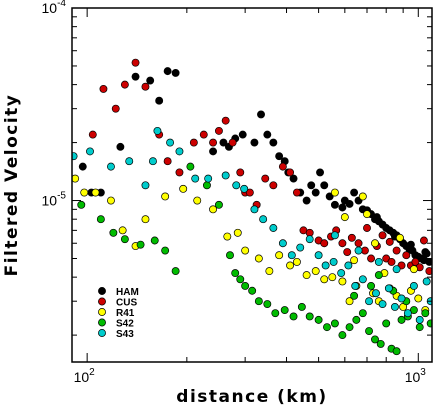 The image size is (435, 408). What do you see at coordinates (61, 196) in the screenshot?
I see `y-tick-label-exponent: -5` at bounding box center [61, 196].